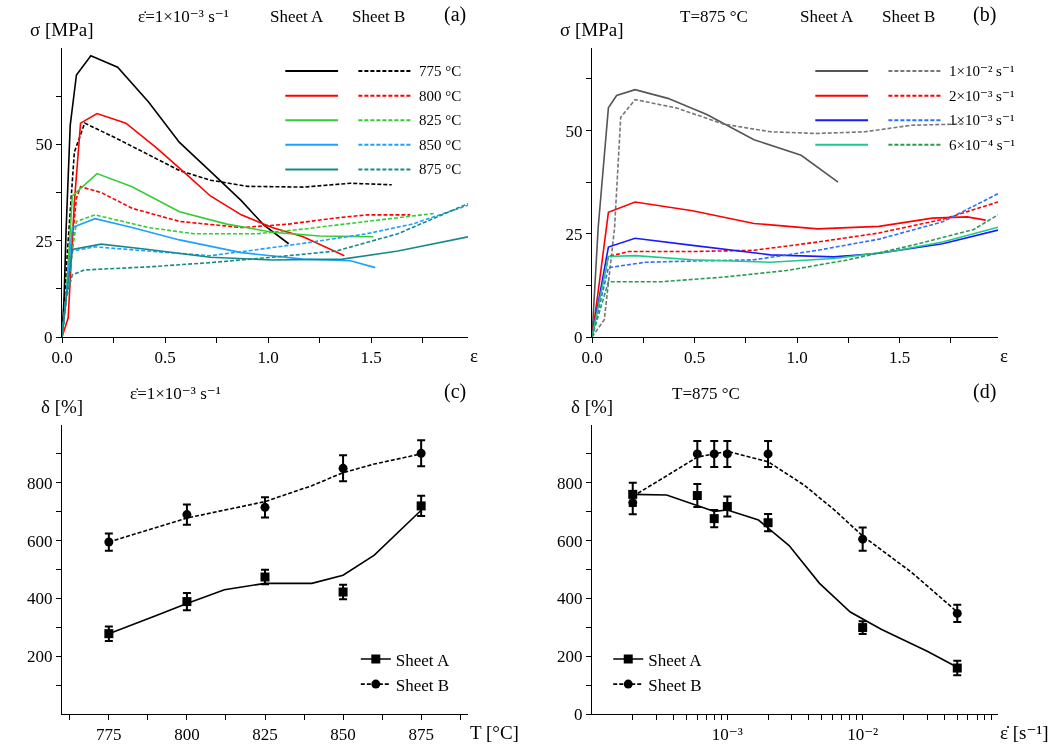  Describe the element at coordinates (343, 735) in the screenshot. I see `x-tick-label: 850` at that location.